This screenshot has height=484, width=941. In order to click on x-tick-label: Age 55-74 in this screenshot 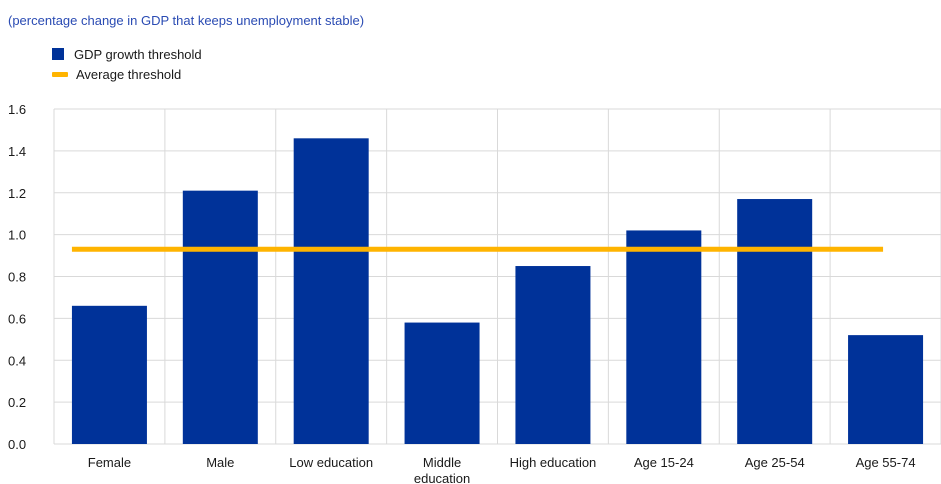, I will do `click(886, 462)`.